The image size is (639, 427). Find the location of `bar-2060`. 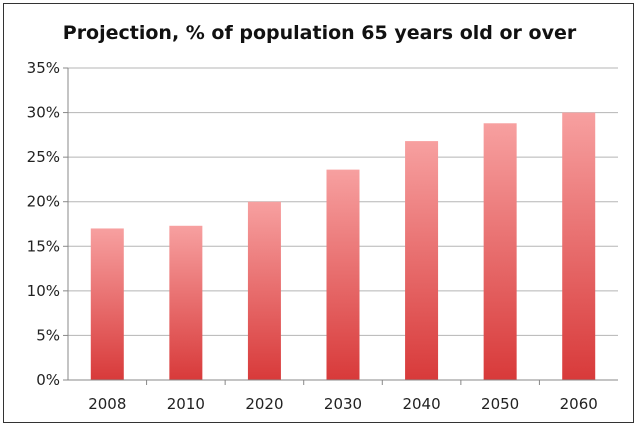

bar-2060 is located at coordinates (579, 246).